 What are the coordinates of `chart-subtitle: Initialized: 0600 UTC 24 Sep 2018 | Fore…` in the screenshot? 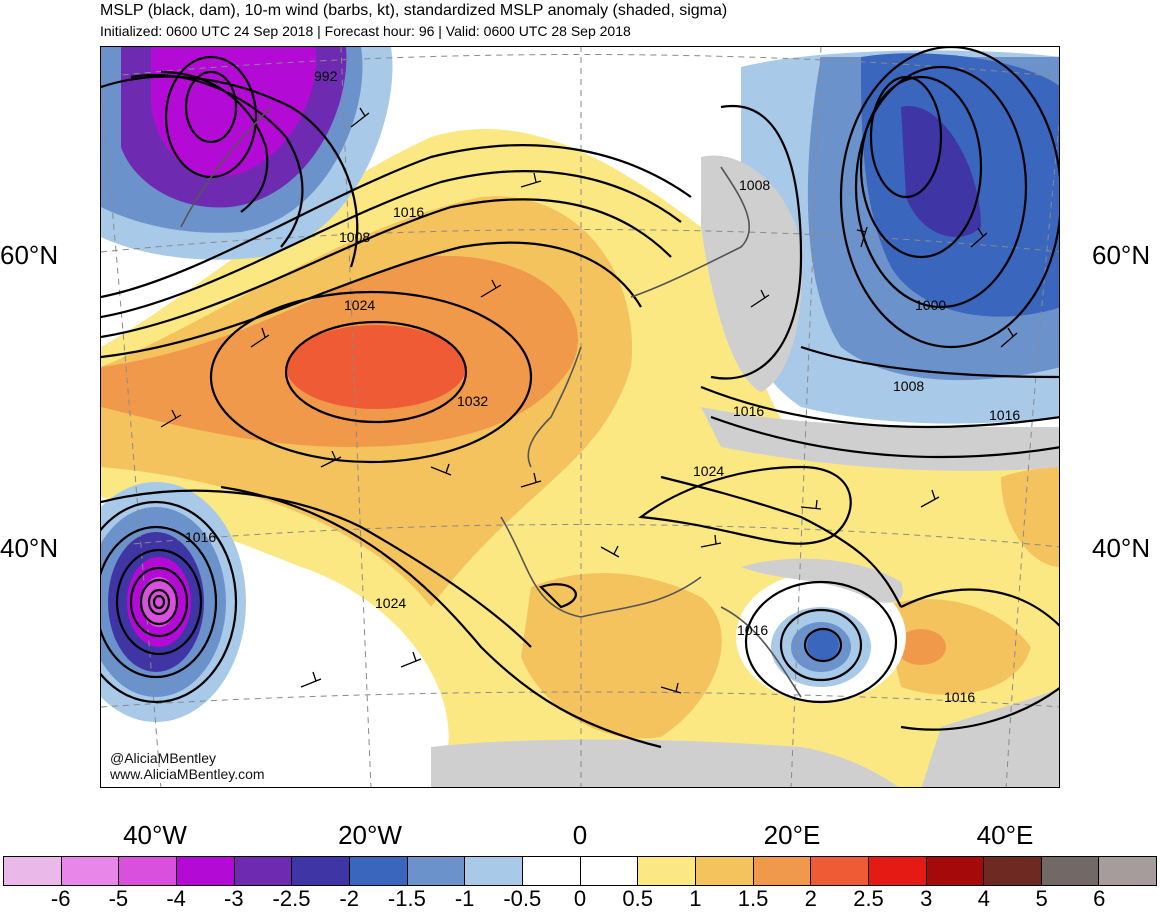 It's located at (365, 31).